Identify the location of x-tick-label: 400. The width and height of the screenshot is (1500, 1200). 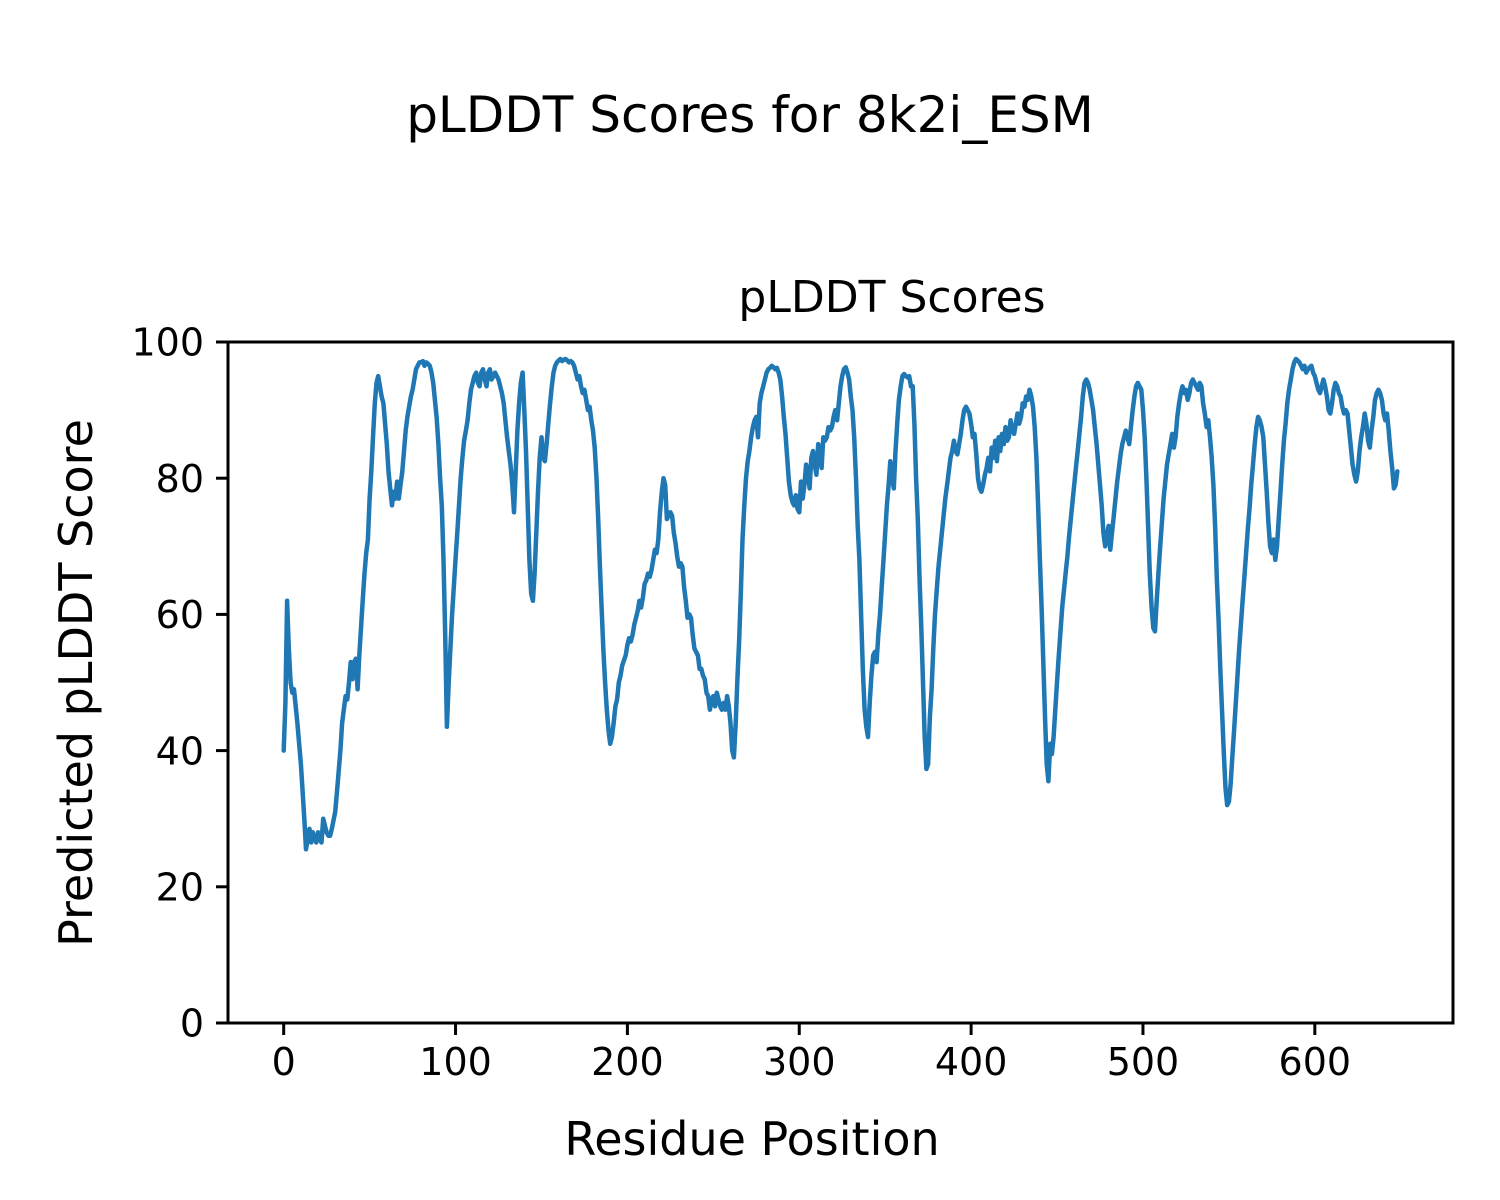
(971, 1062).